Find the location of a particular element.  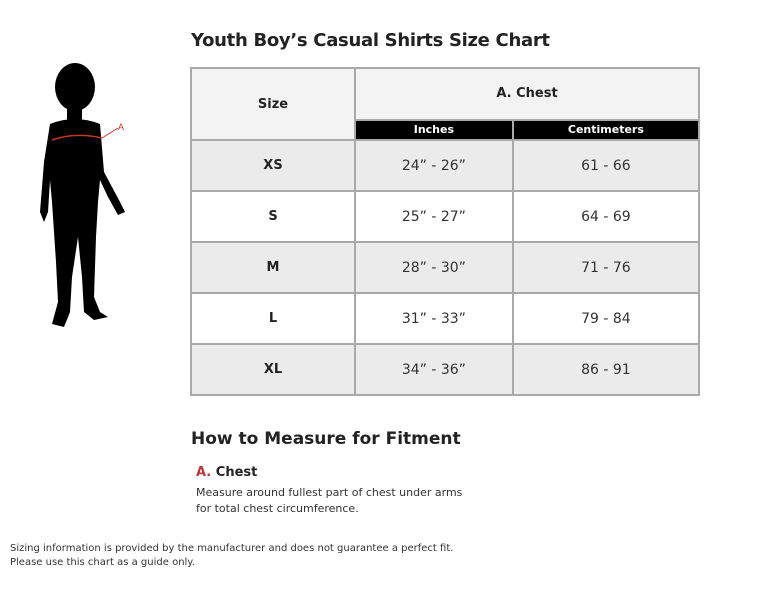

size-cell: S is located at coordinates (273, 216).